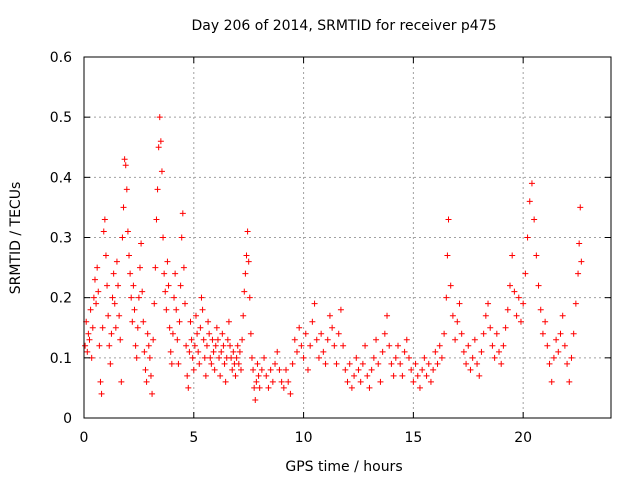 Image resolution: width=640 pixels, height=480 pixels. What do you see at coordinates (413, 438) in the screenshot?
I see `x-tick-label: 15` at bounding box center [413, 438].